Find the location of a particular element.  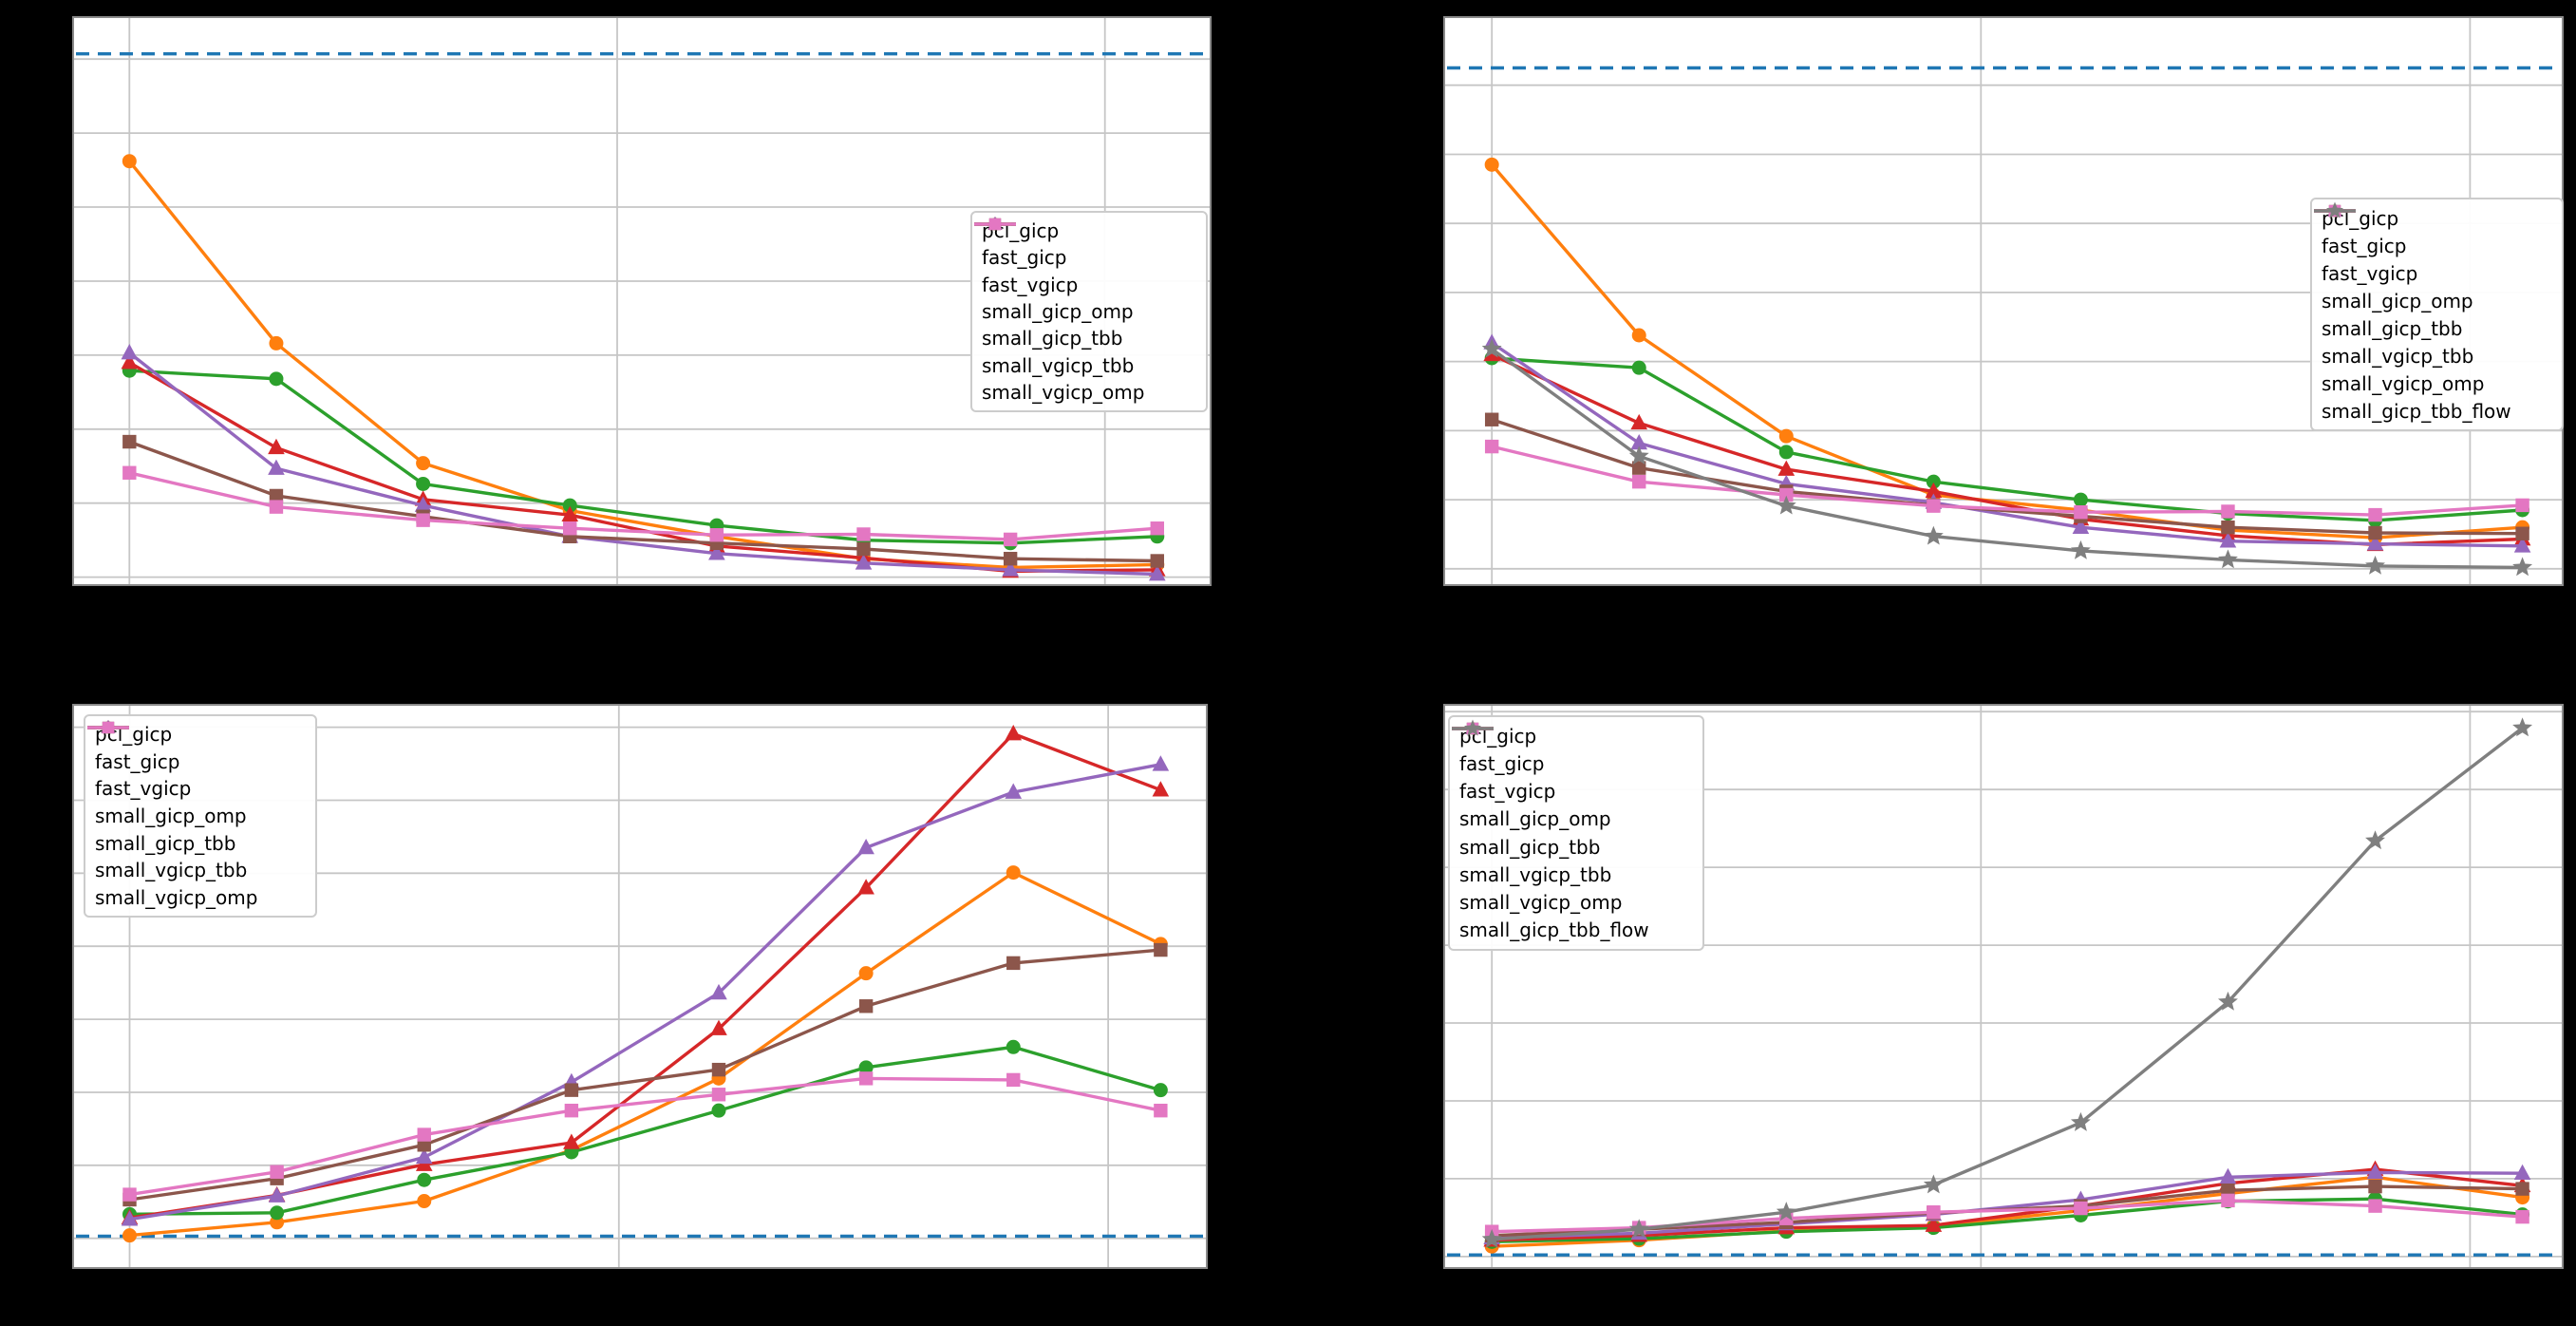

legend-entry-fast_vgicp: fast_vgicp is located at coordinates (2433, 244).